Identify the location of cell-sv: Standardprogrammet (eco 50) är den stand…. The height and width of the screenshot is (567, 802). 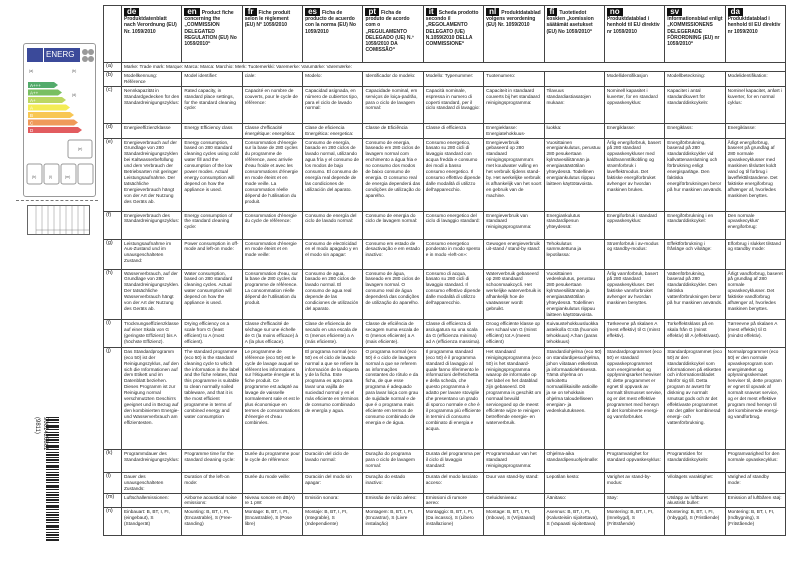
(695, 398).